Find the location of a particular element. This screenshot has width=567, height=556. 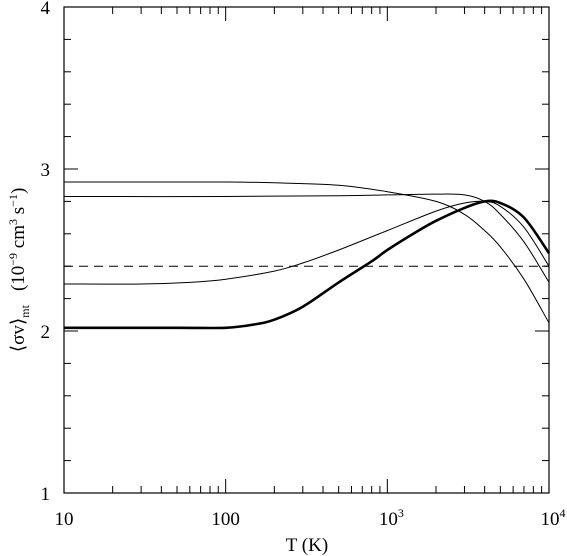

x-tick-label: 10³ is located at coordinates (391, 518).